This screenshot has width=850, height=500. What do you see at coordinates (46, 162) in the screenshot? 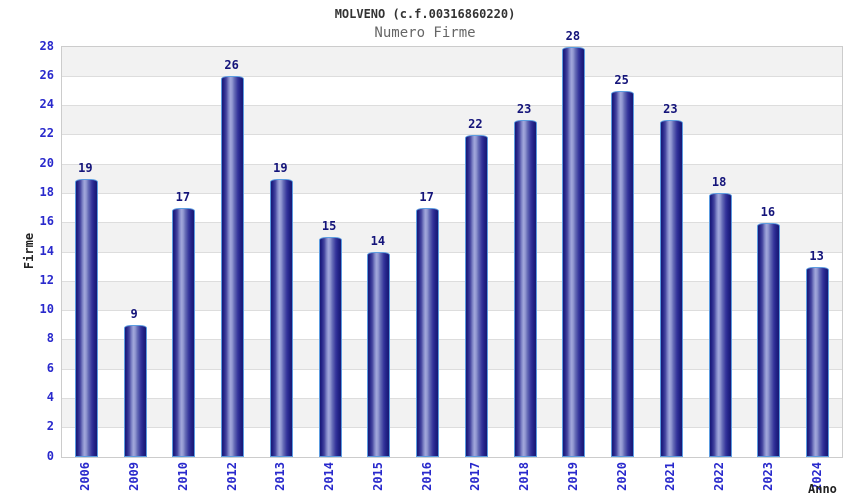
I see `y-tick-label: 20` at bounding box center [46, 162].